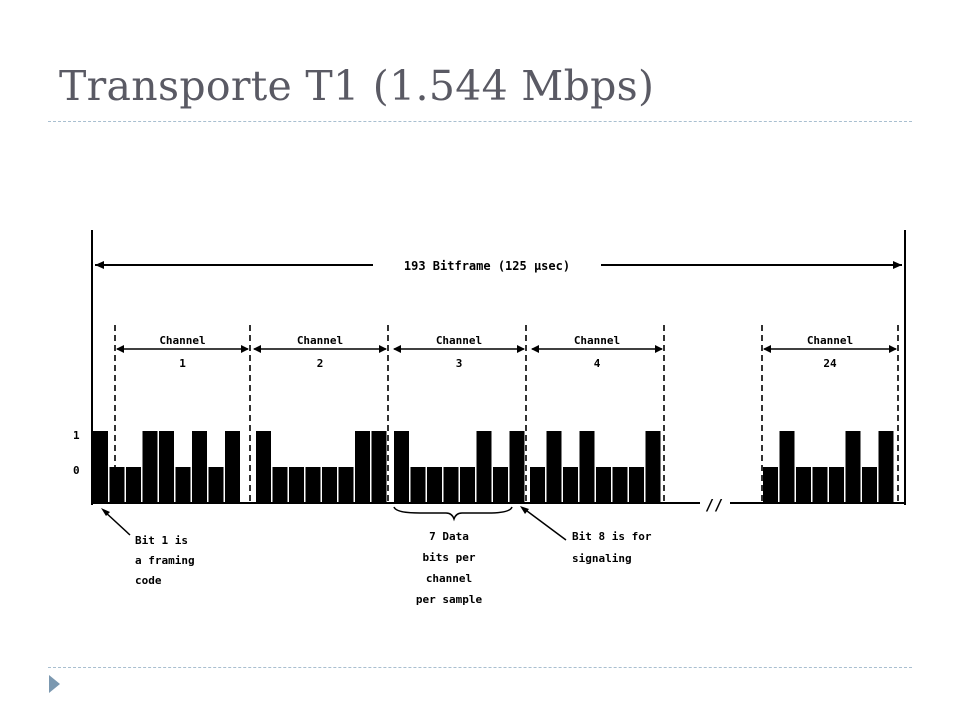  Describe the element at coordinates (453, 514) in the screenshot. I see `data-bits-brace` at that location.